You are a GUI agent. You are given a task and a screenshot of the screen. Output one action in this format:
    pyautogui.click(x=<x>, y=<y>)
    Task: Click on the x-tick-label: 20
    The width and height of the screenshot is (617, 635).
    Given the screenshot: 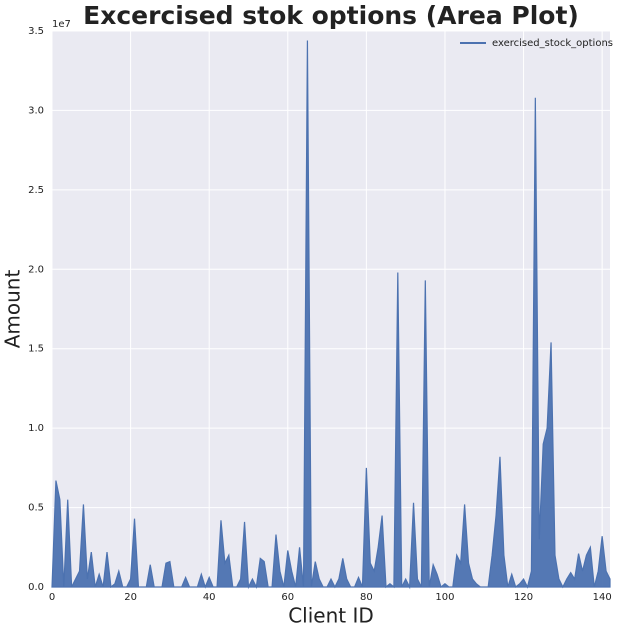 What is the action you would take?
    pyautogui.click(x=130, y=597)
    